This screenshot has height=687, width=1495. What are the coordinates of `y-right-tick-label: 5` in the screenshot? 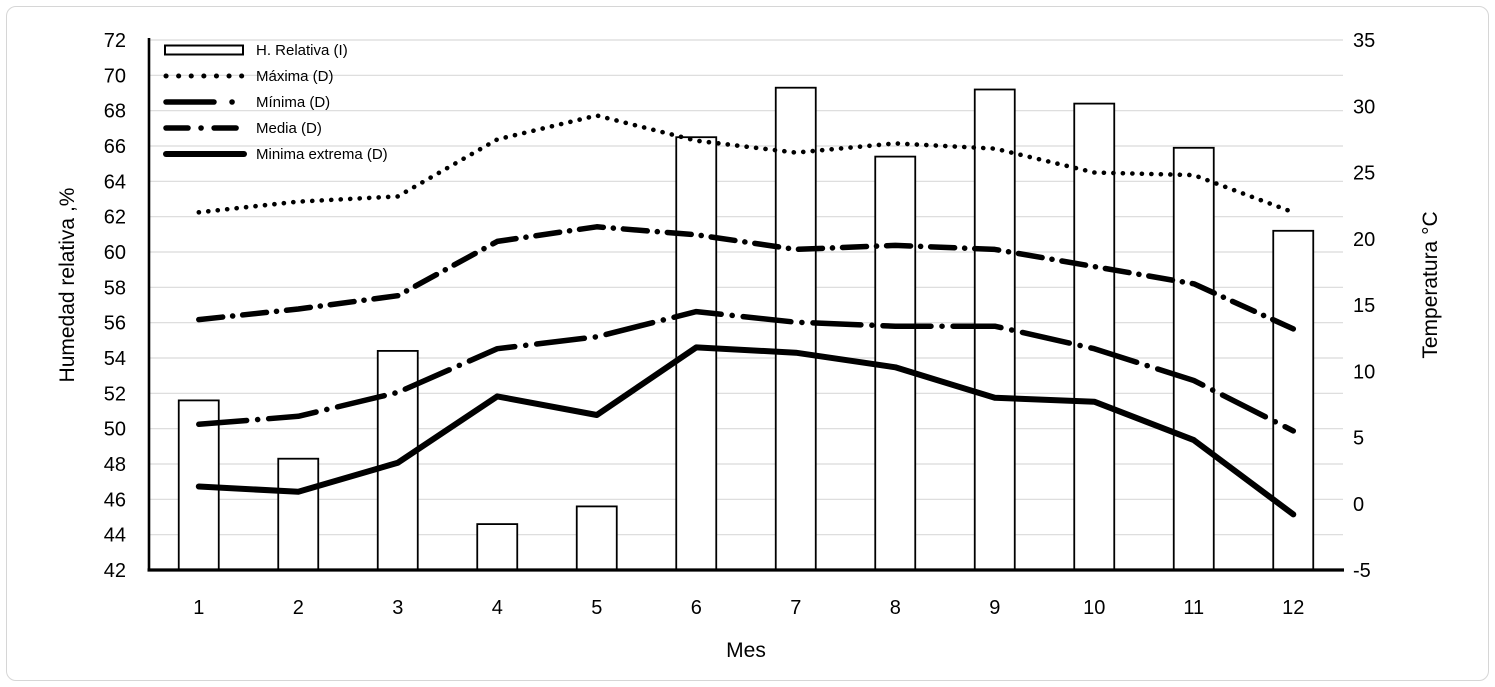 It's located at (1358, 439).